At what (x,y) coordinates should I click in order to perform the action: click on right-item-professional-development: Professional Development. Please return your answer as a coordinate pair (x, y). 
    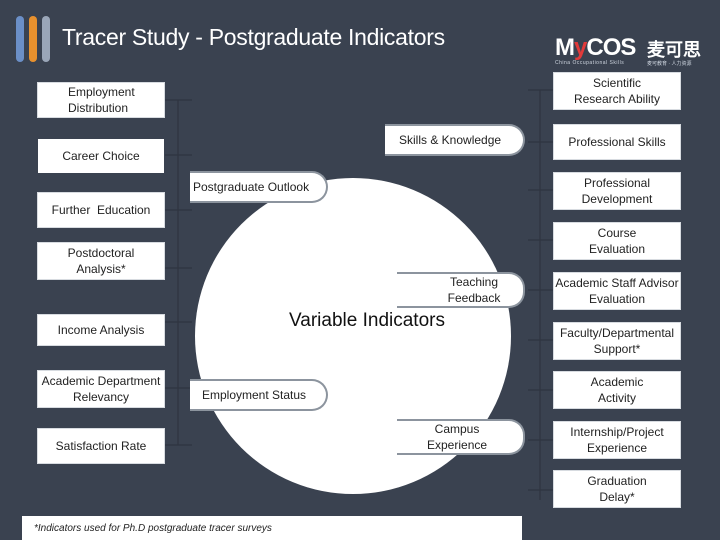
    Looking at the image, I should click on (617, 191).